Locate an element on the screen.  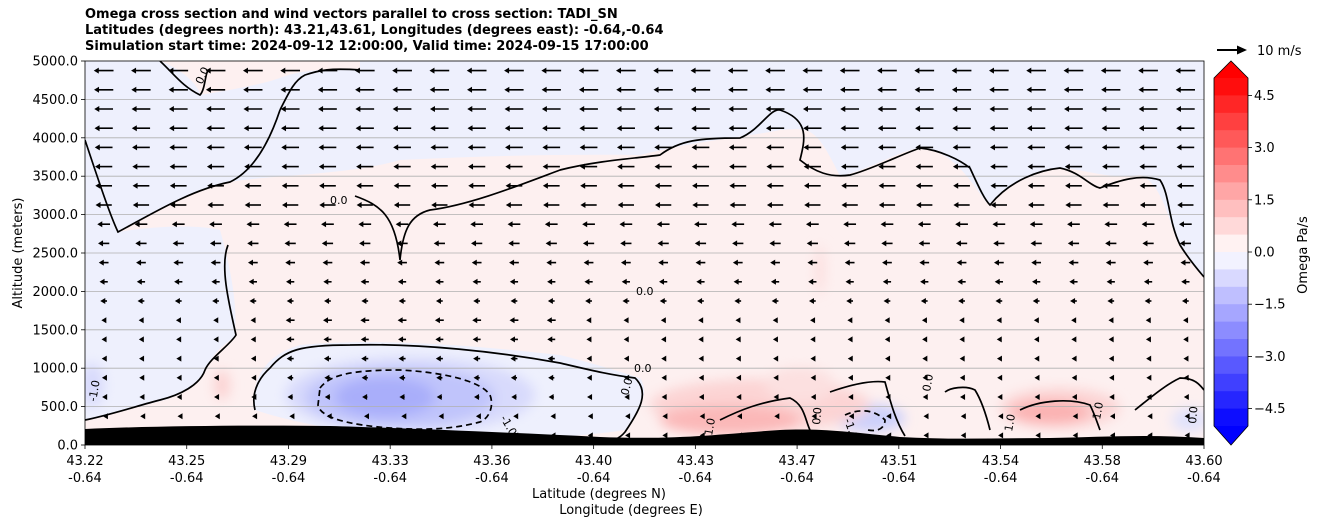
y-tick-label: 5000.0 is located at coordinates (56, 62).